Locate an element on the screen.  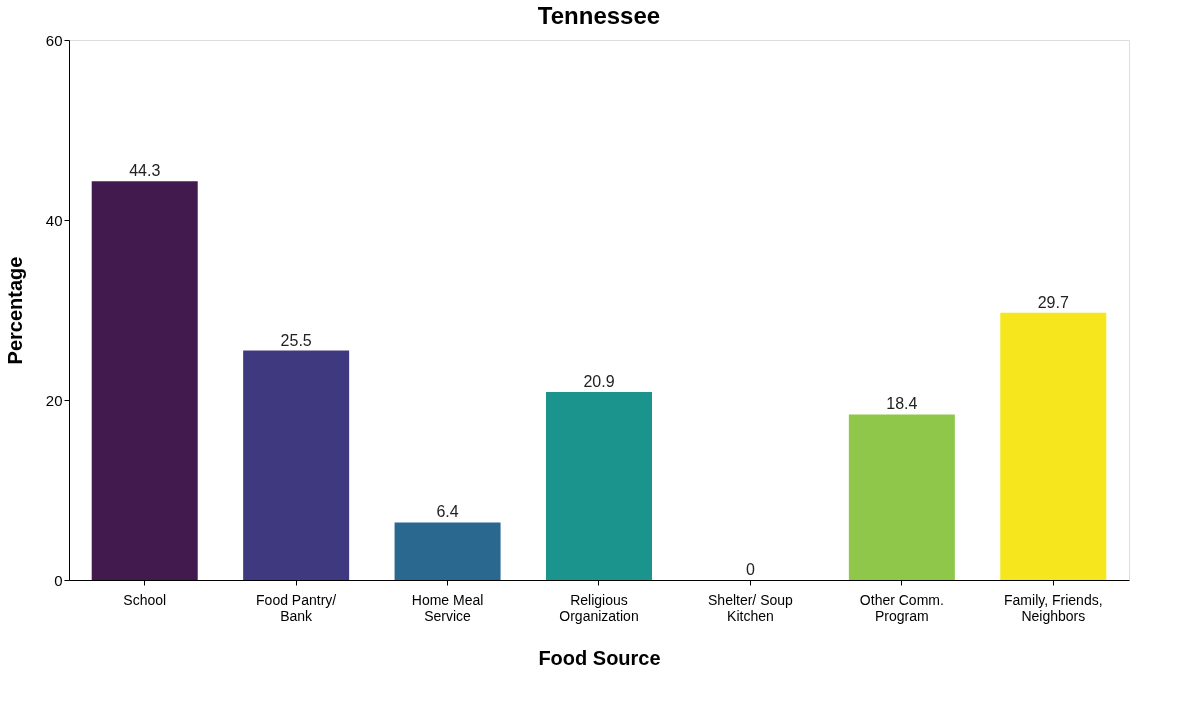
data-label: 25.5 is located at coordinates (296, 340).